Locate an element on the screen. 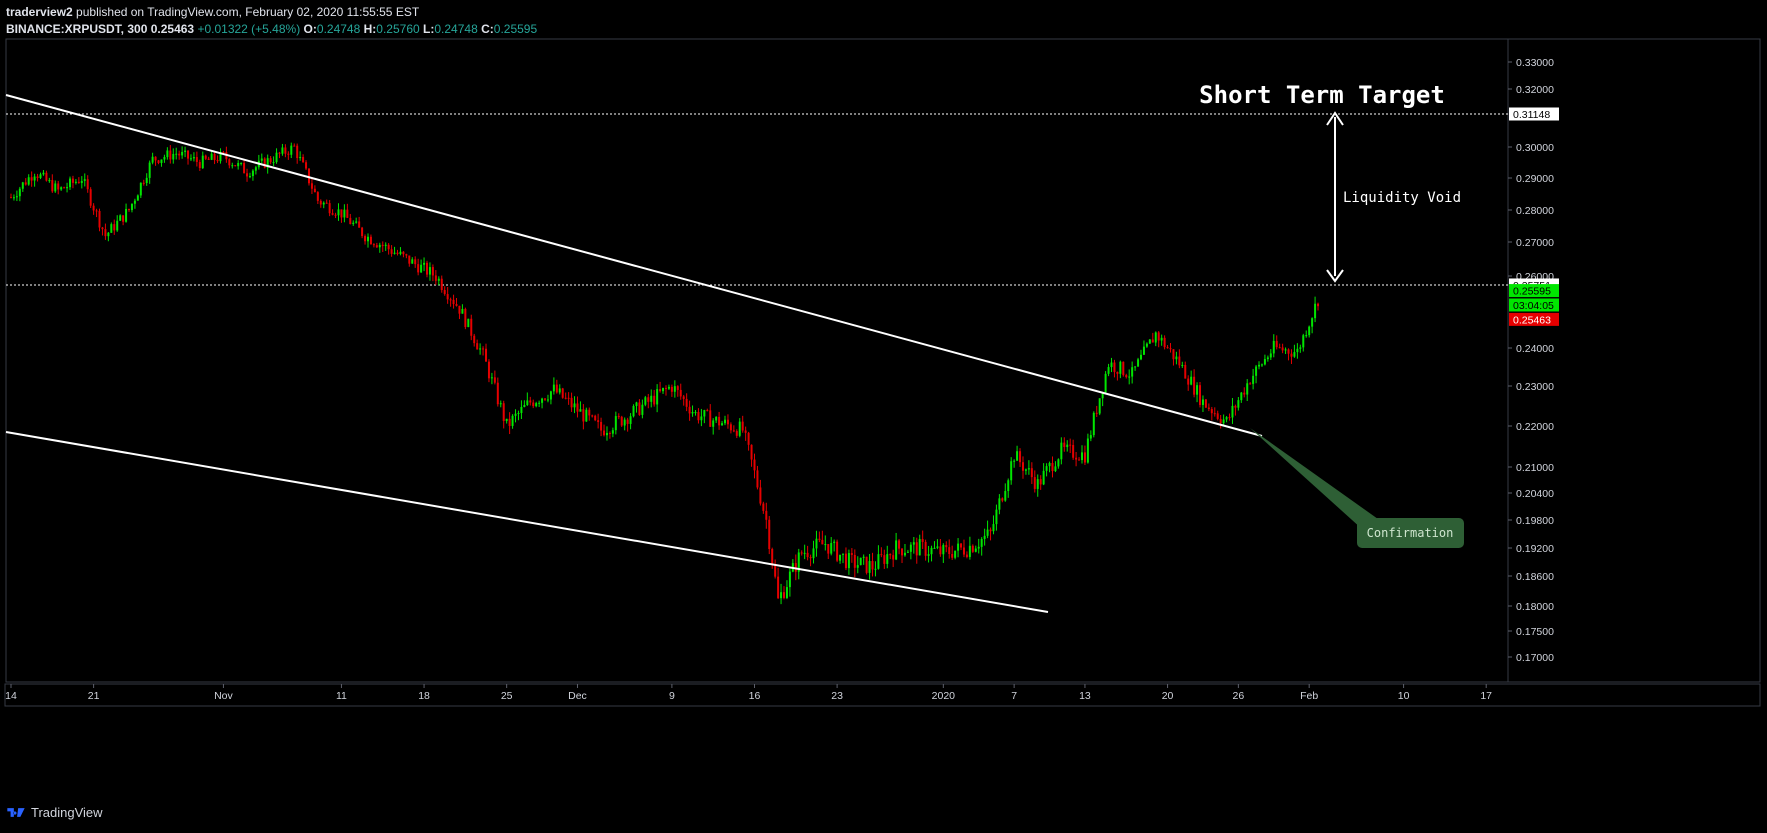 This screenshot has height=833, width=1767. close-label: C: is located at coordinates (487, 29).